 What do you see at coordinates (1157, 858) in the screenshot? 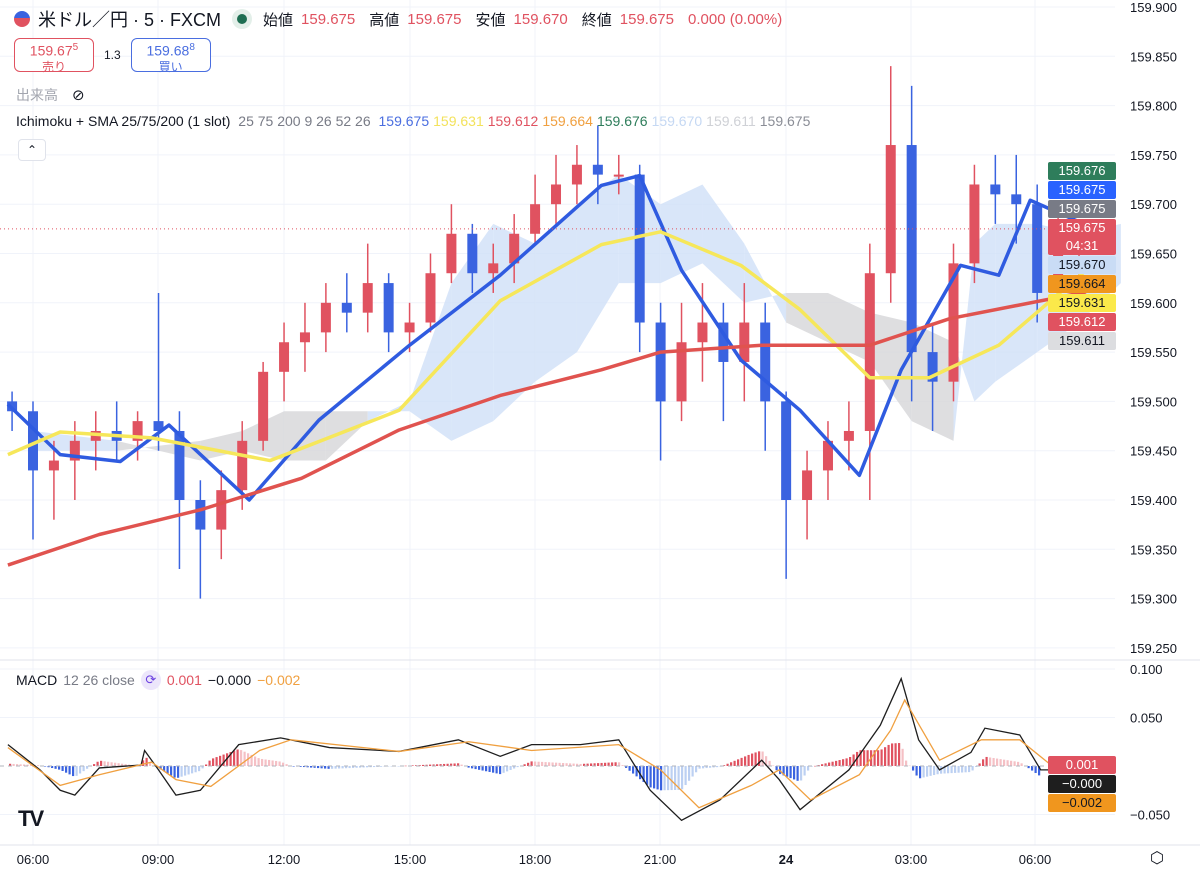
I see `settings-gear-icon: ⬡` at bounding box center [1157, 858].